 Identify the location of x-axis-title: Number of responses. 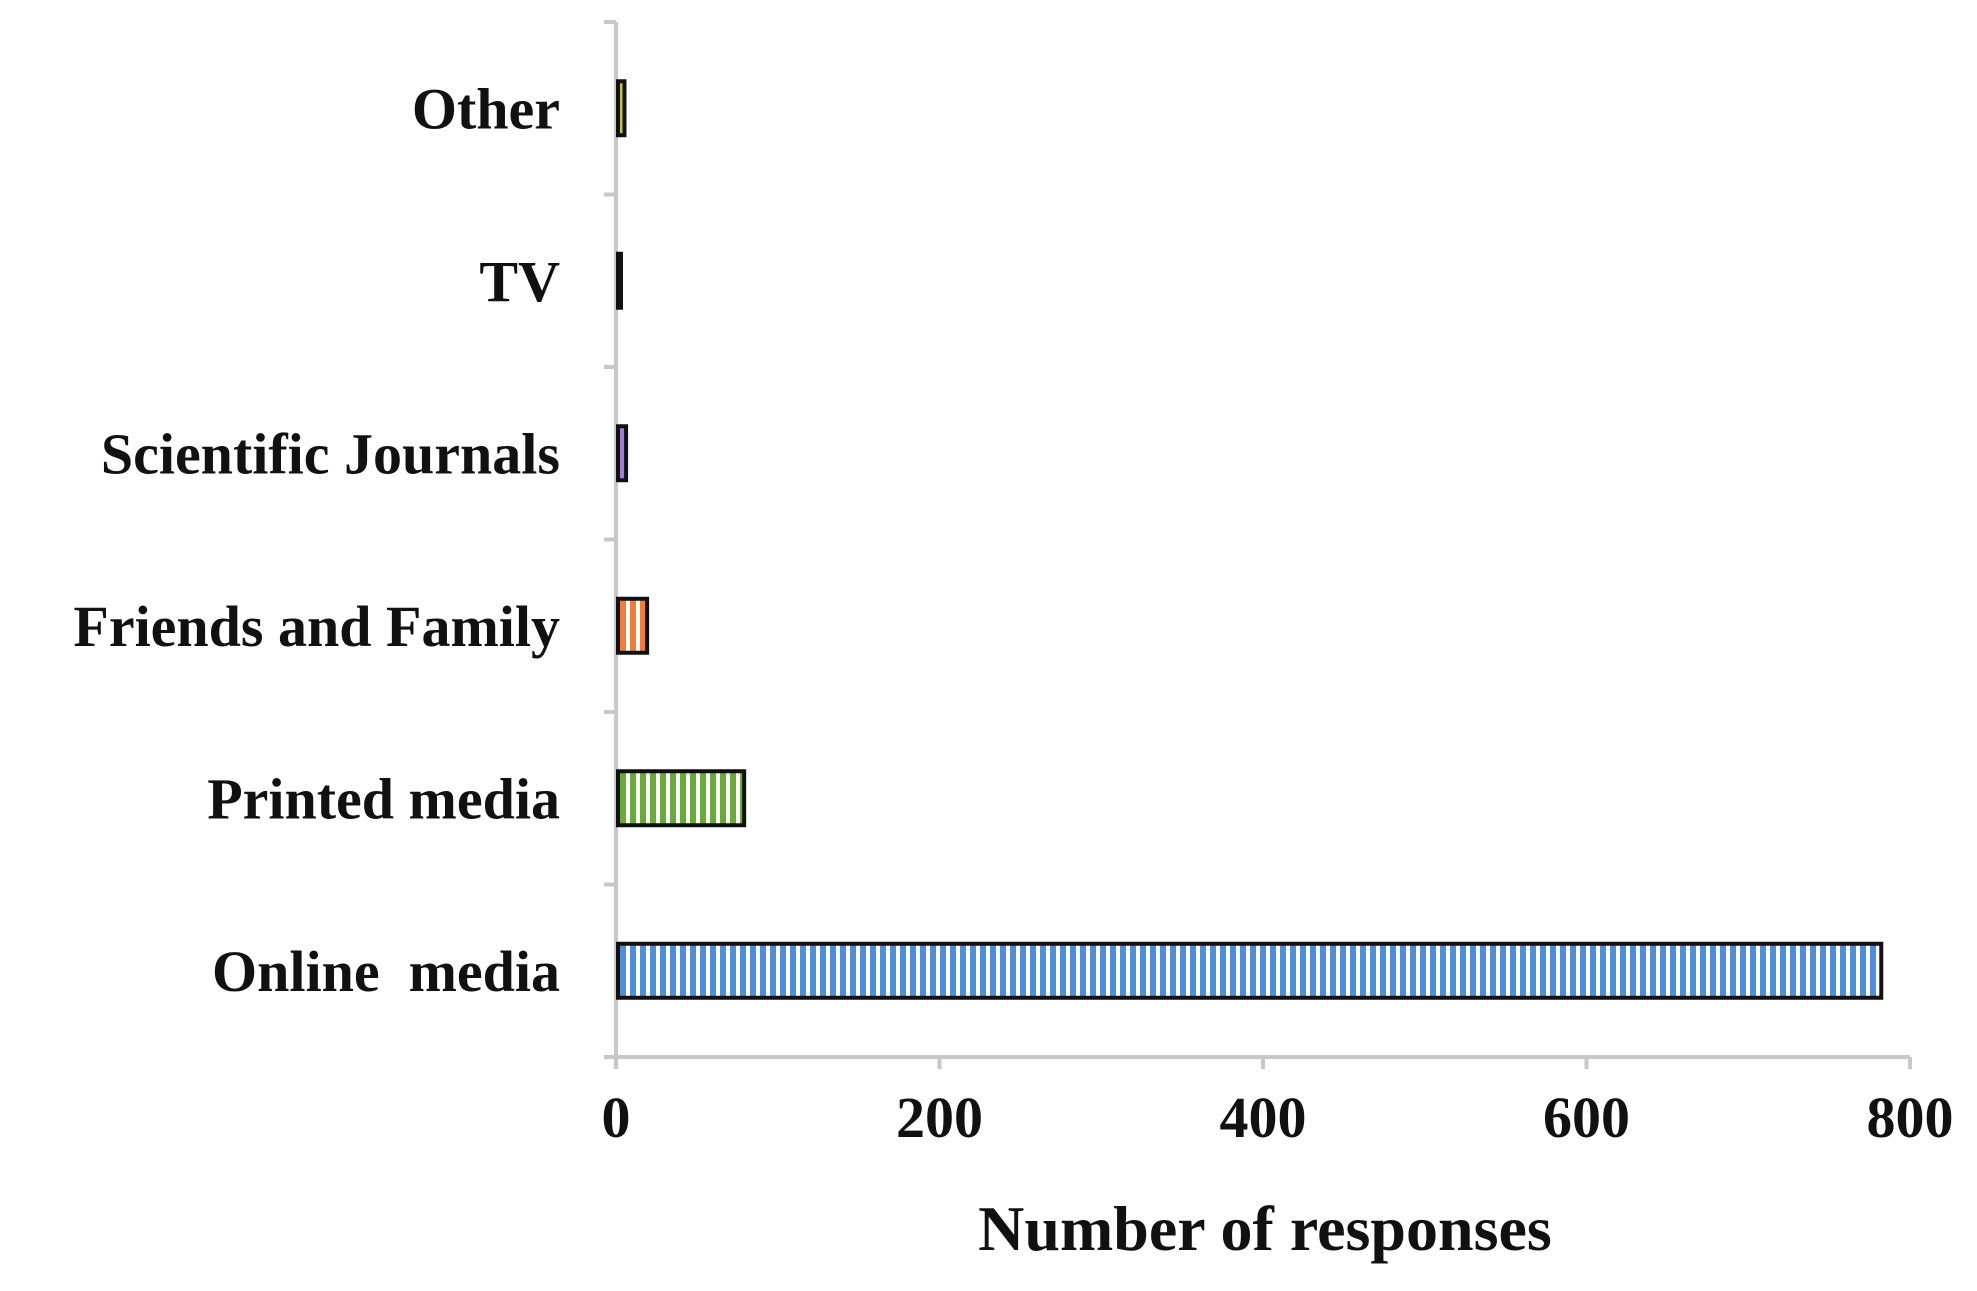
(1265, 1228).